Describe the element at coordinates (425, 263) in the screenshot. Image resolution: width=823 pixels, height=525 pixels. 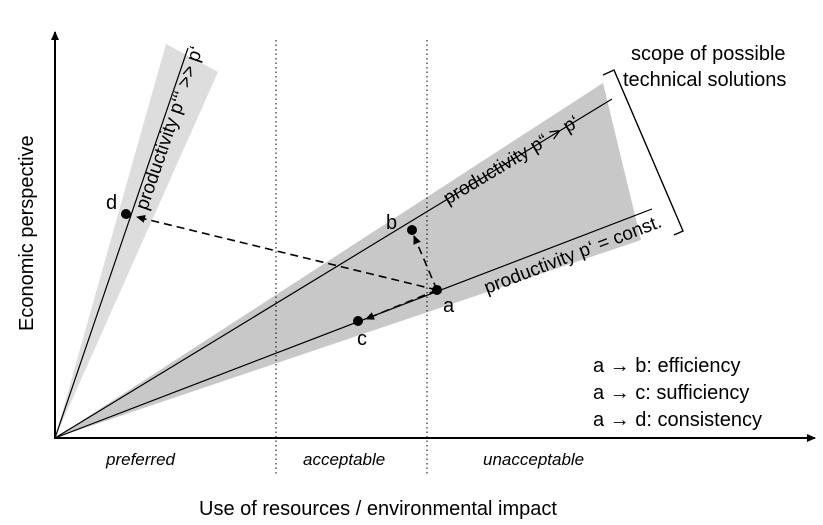
I see `arrow-a-to-b` at that location.